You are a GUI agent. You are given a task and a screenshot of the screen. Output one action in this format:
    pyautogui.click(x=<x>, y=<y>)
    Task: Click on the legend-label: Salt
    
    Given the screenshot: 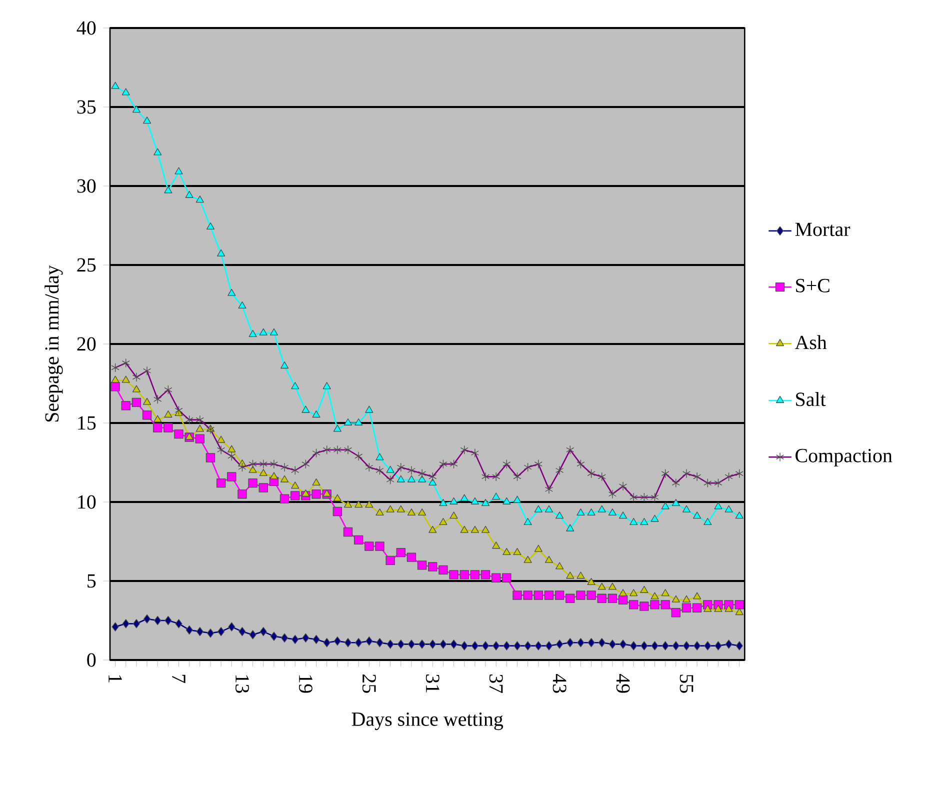 What is the action you would take?
    pyautogui.click(x=811, y=399)
    